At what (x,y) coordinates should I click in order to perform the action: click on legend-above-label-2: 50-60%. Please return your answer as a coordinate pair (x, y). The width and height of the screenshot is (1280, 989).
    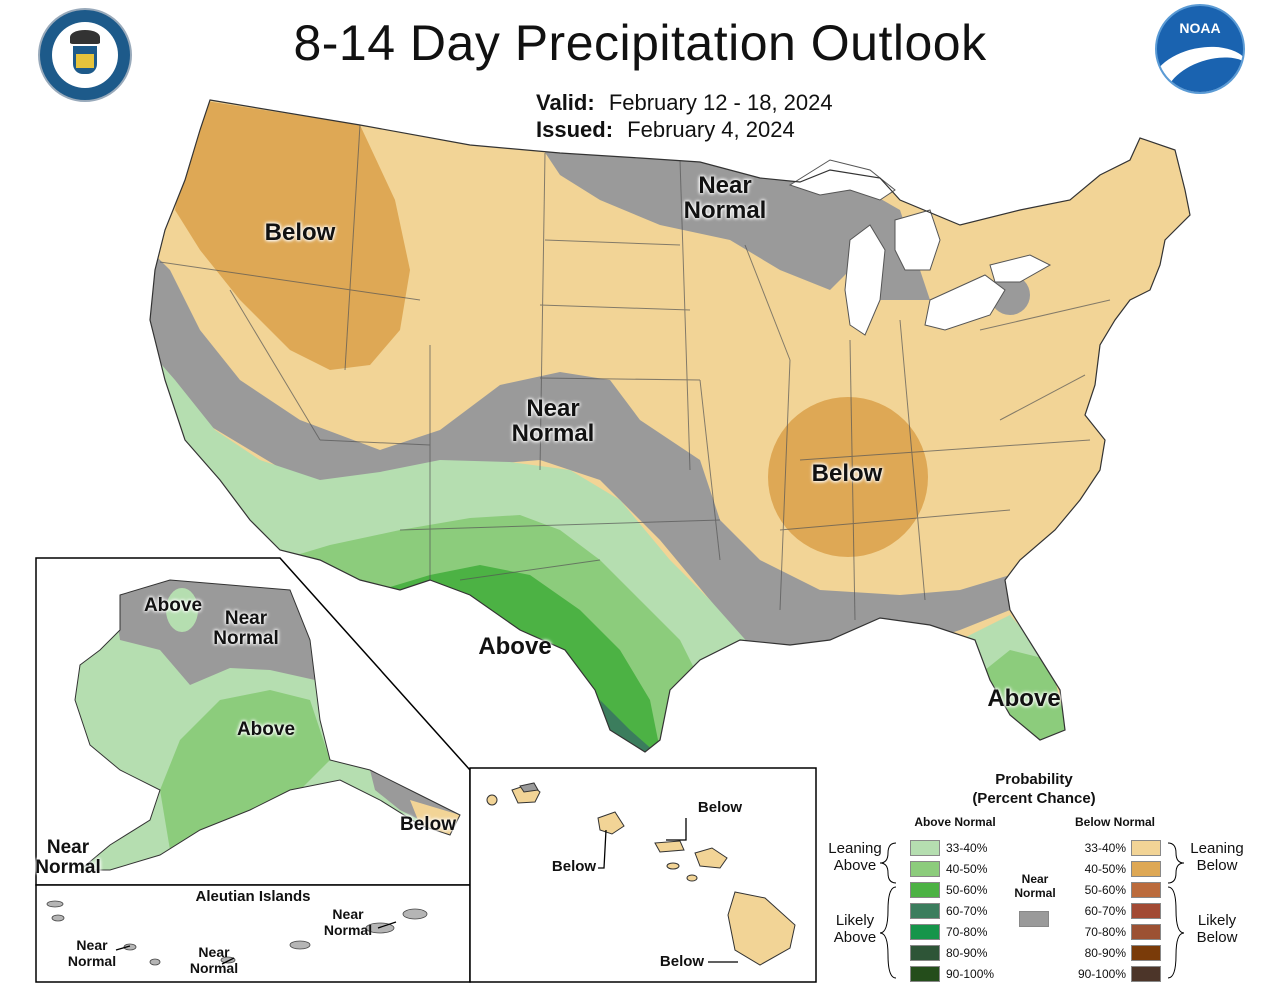
    Looking at the image, I should click on (967, 890).